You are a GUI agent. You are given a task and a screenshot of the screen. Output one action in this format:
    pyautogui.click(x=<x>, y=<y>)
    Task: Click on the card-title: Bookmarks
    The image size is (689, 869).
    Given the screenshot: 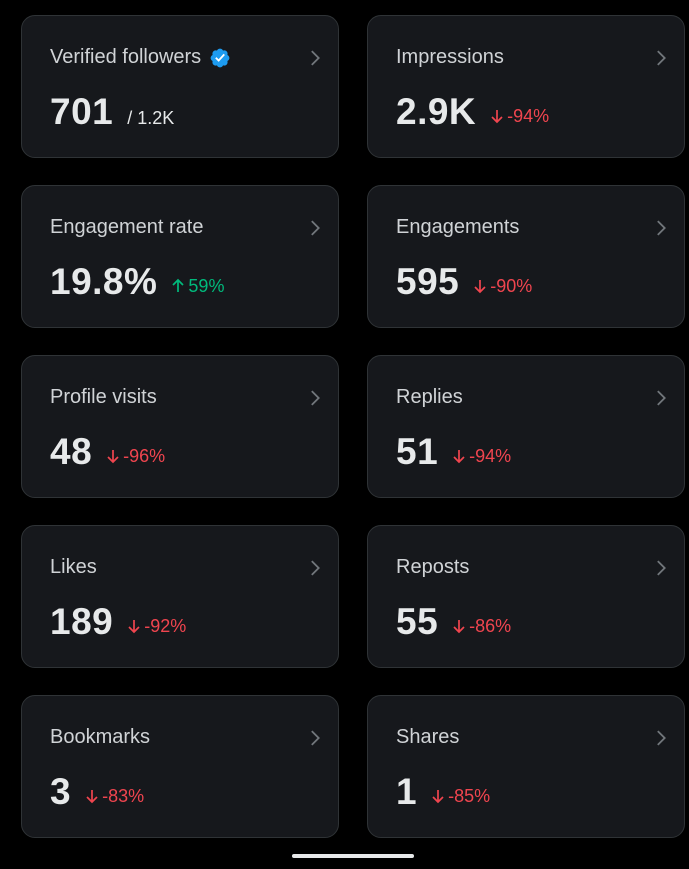 What is the action you would take?
    pyautogui.click(x=100, y=737)
    